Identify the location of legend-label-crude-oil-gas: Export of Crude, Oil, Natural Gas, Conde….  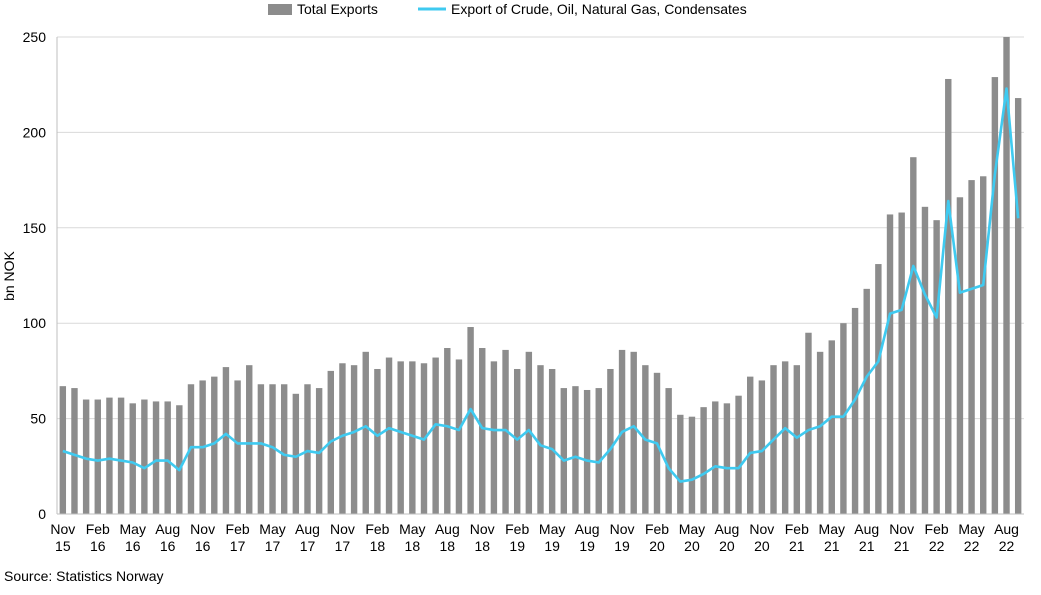
(599, 9).